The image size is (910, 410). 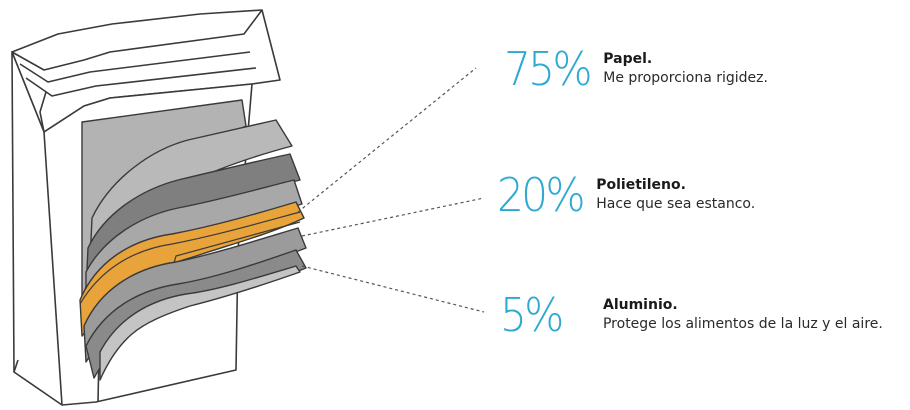 I want to click on layer-entry-polyethylene: 20% Polietileno. Hace que sea estanco., so click(x=626, y=195).